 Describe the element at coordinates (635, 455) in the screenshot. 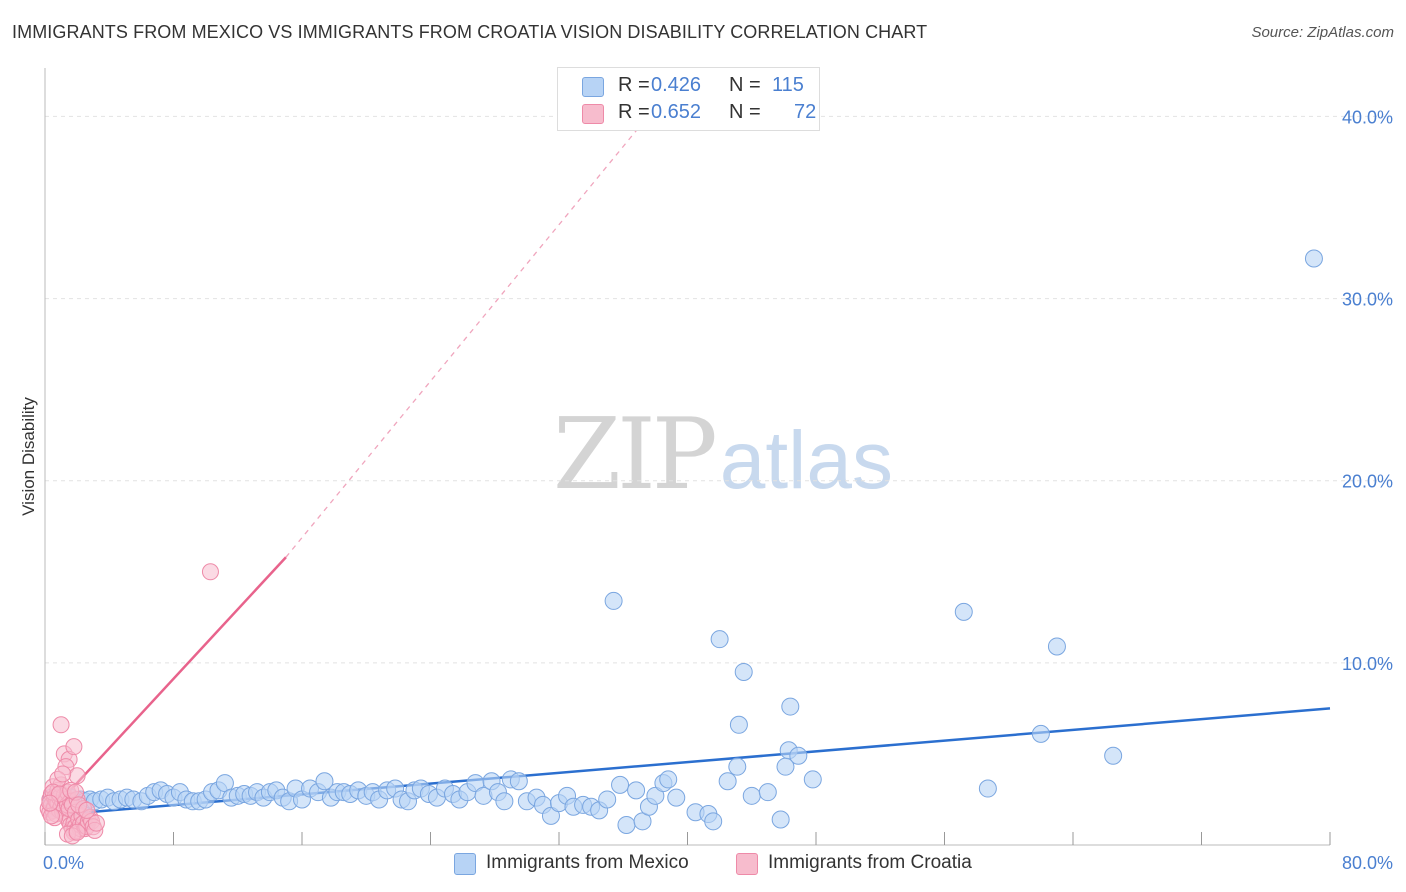

I see `watermark-zip: ZIP` at that location.